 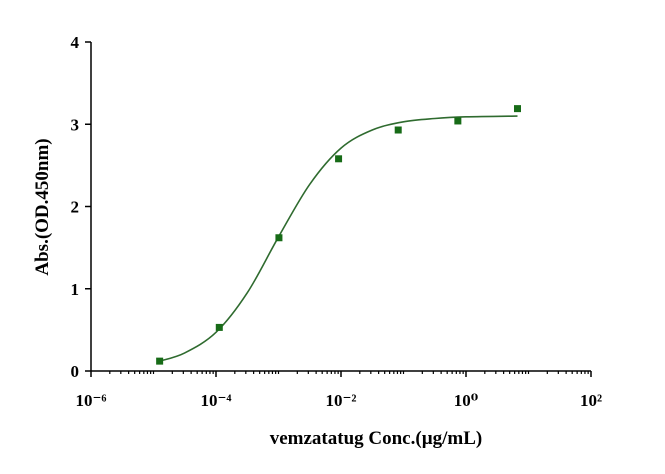 I want to click on x-tick-label: 10⁻², so click(x=340, y=400).